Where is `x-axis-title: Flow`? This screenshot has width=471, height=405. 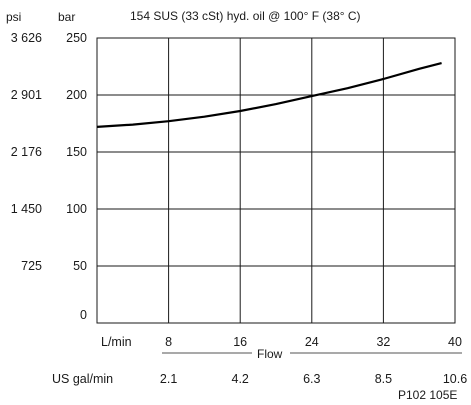
x-axis-title: Flow is located at coordinates (270, 354).